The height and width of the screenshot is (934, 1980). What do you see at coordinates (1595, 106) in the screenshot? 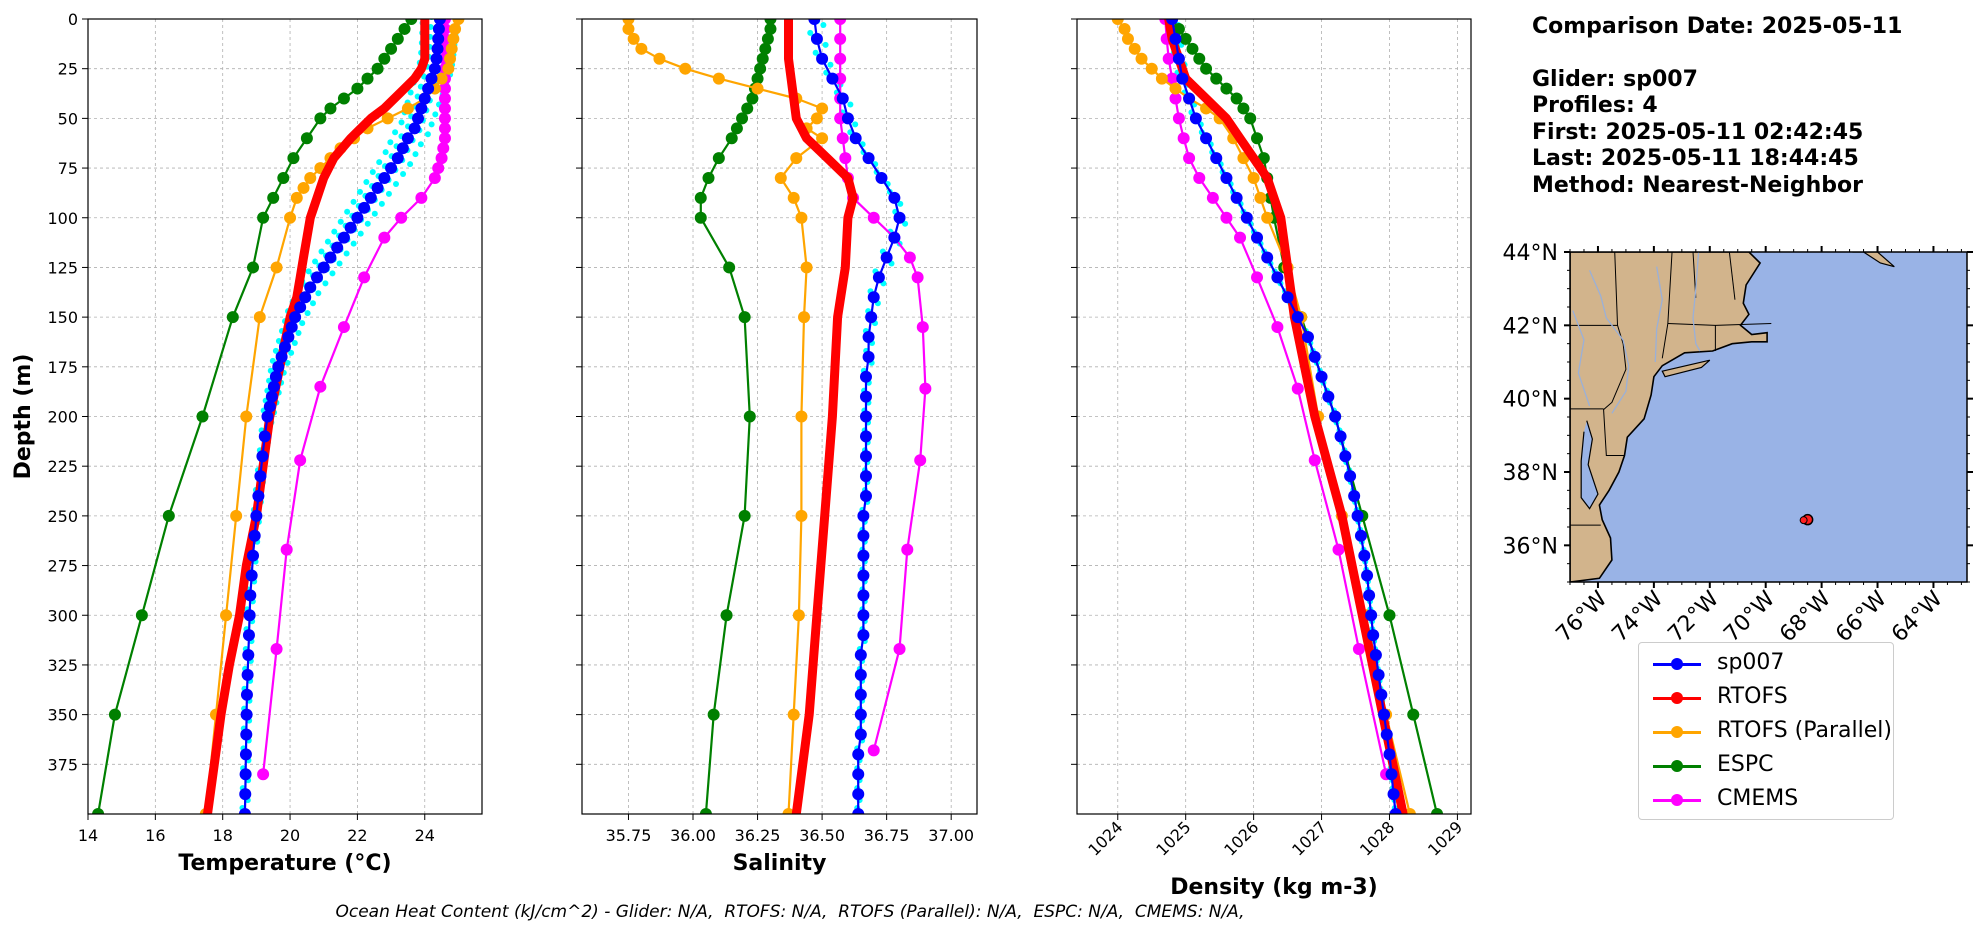
I see `profile-count: Profiles: 4` at bounding box center [1595, 106].